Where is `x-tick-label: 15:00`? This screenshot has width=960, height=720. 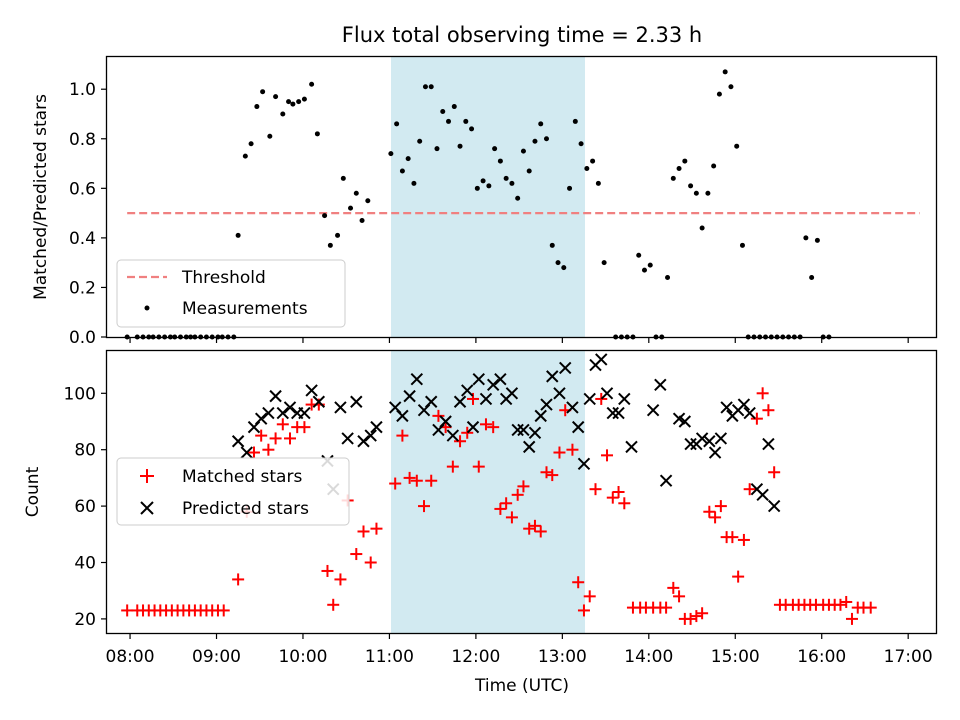
x-tick-label: 15:00 is located at coordinates (735, 657).